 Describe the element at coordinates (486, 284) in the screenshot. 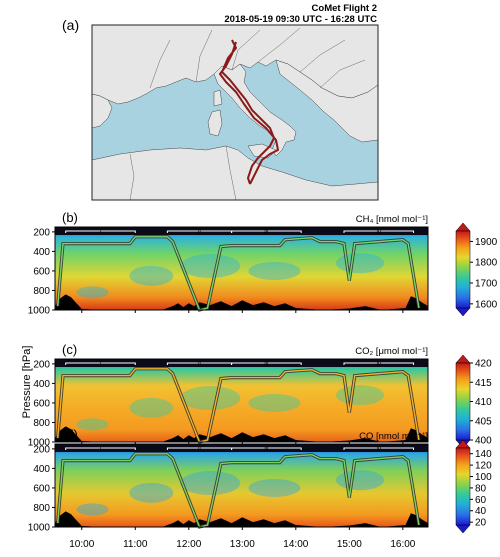

I see `colorbar-tick-label: 1700` at that location.